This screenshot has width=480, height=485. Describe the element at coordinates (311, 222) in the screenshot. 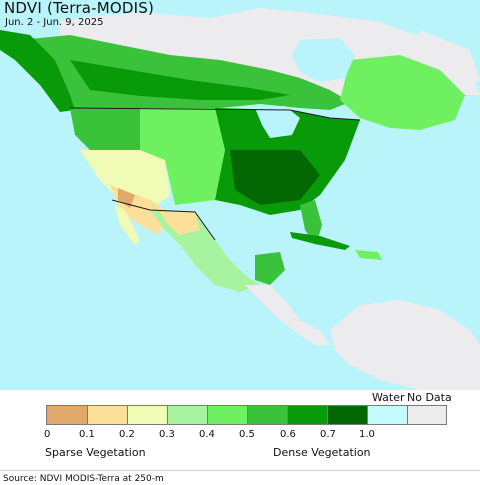

I see `florida` at that location.